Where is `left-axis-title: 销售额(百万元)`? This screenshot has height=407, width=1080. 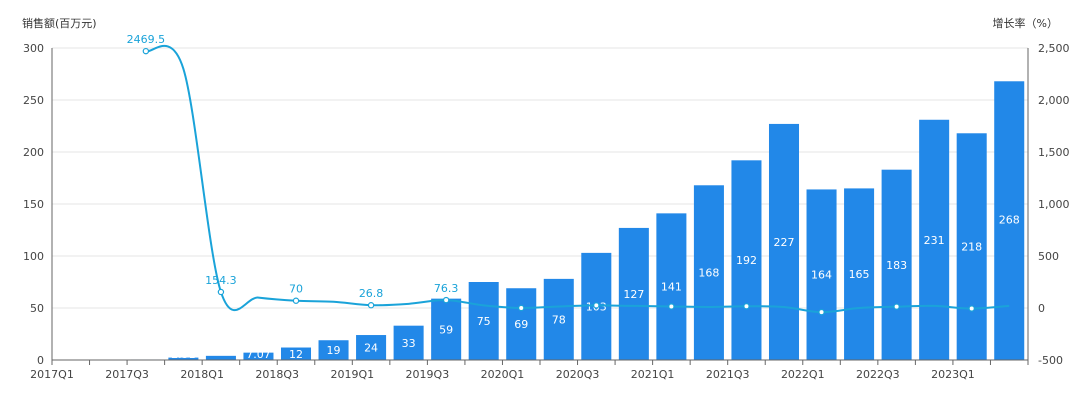 left-axis-title: 销售额(百万元) is located at coordinates (59, 23).